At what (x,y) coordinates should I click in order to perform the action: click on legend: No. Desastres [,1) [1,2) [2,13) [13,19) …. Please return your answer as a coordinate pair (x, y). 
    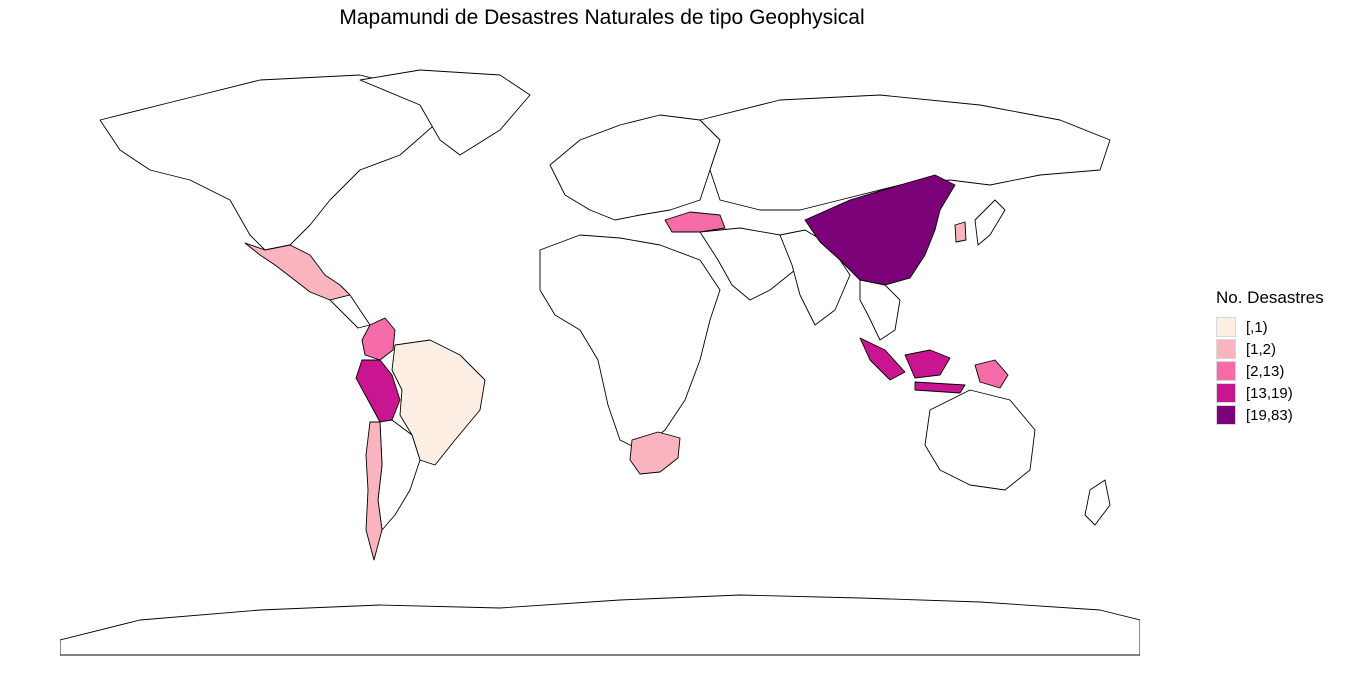
    Looking at the image, I should click on (1270, 357).